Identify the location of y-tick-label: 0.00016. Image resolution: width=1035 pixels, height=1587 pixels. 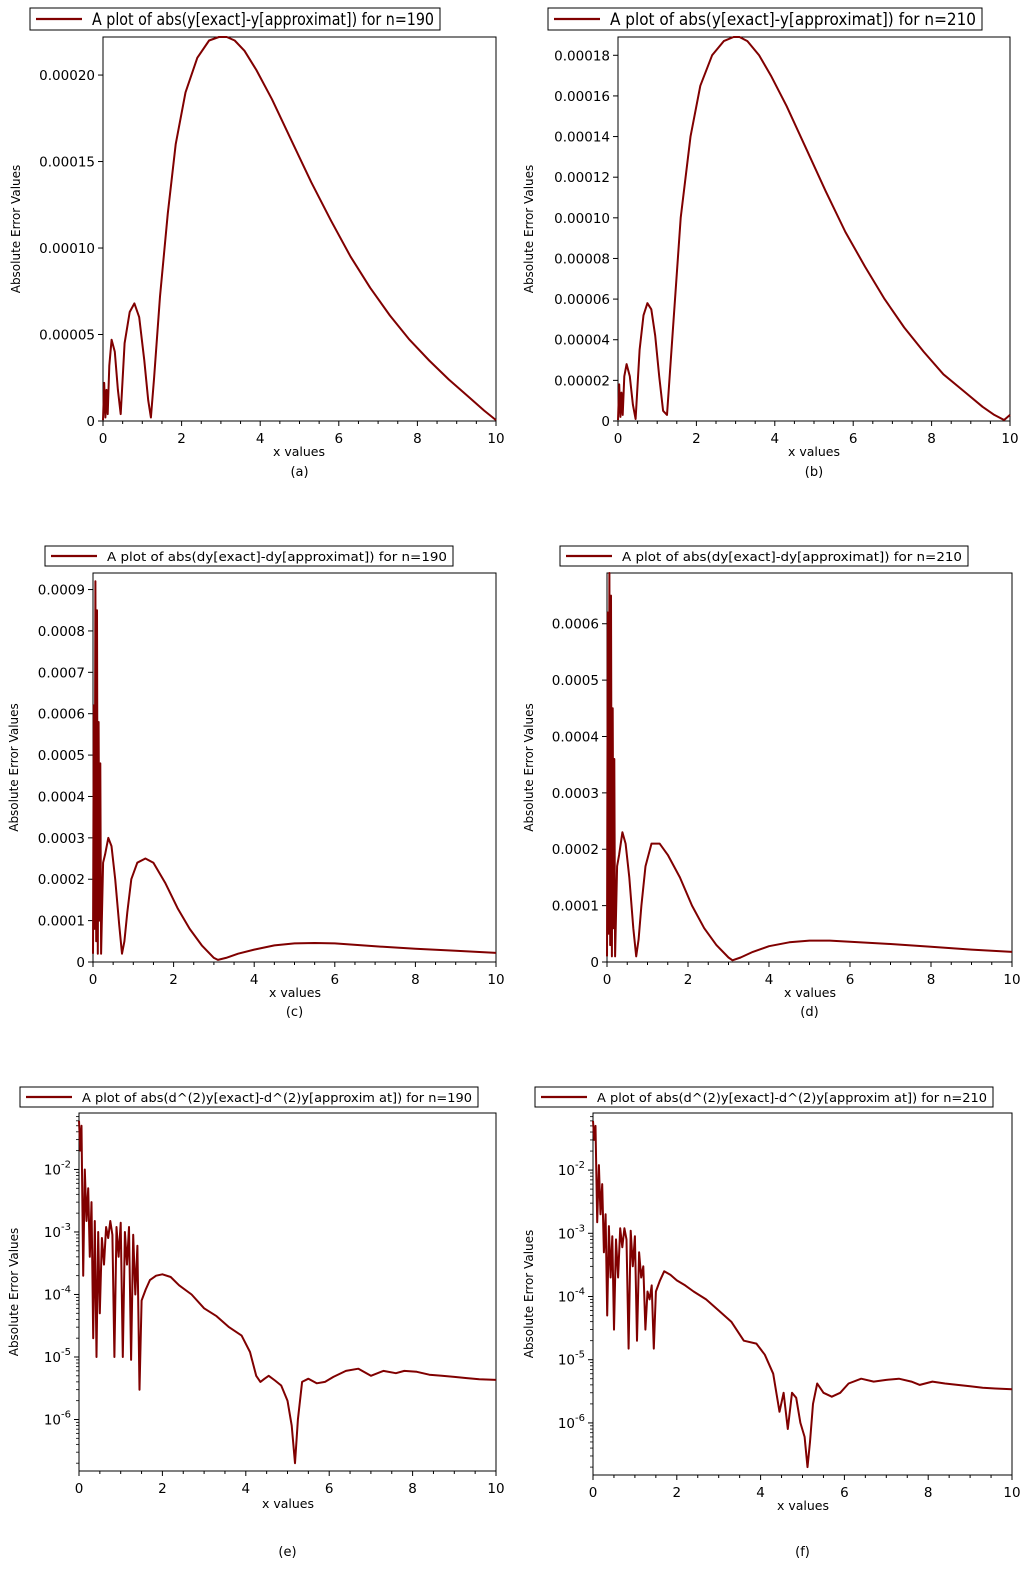
(582, 97).